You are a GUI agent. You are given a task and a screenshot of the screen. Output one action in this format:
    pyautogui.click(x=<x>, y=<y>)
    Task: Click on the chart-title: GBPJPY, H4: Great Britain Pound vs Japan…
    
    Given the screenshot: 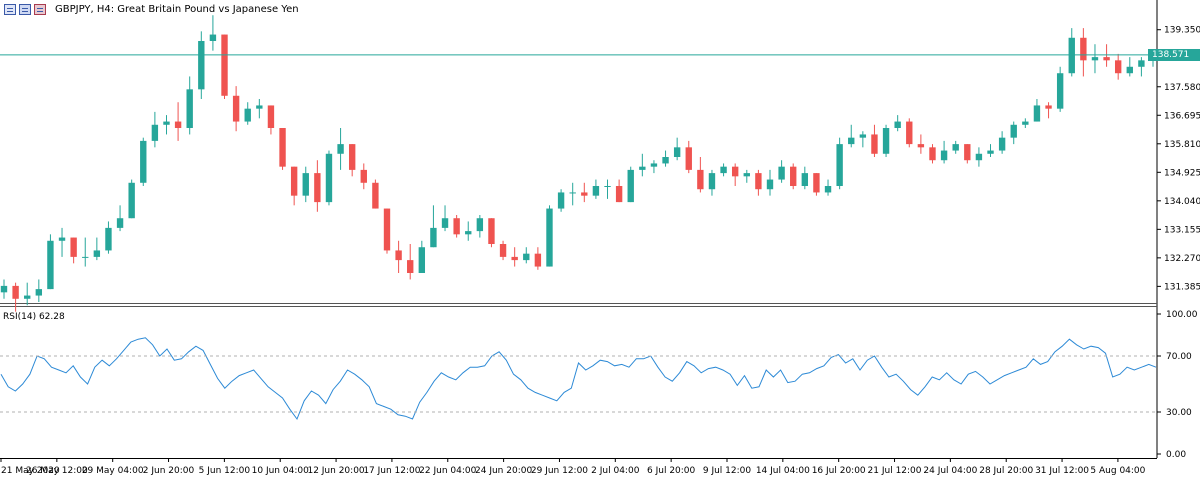 What is the action you would take?
    pyautogui.click(x=177, y=9)
    